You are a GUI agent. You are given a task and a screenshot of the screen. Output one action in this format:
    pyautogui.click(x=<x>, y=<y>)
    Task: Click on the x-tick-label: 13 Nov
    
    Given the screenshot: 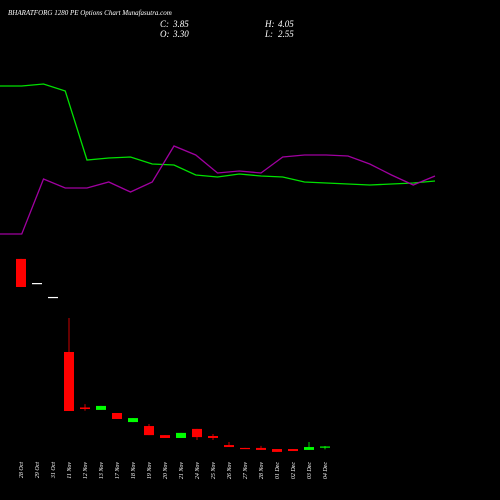 What is the action you would take?
    pyautogui.click(x=102, y=471)
    